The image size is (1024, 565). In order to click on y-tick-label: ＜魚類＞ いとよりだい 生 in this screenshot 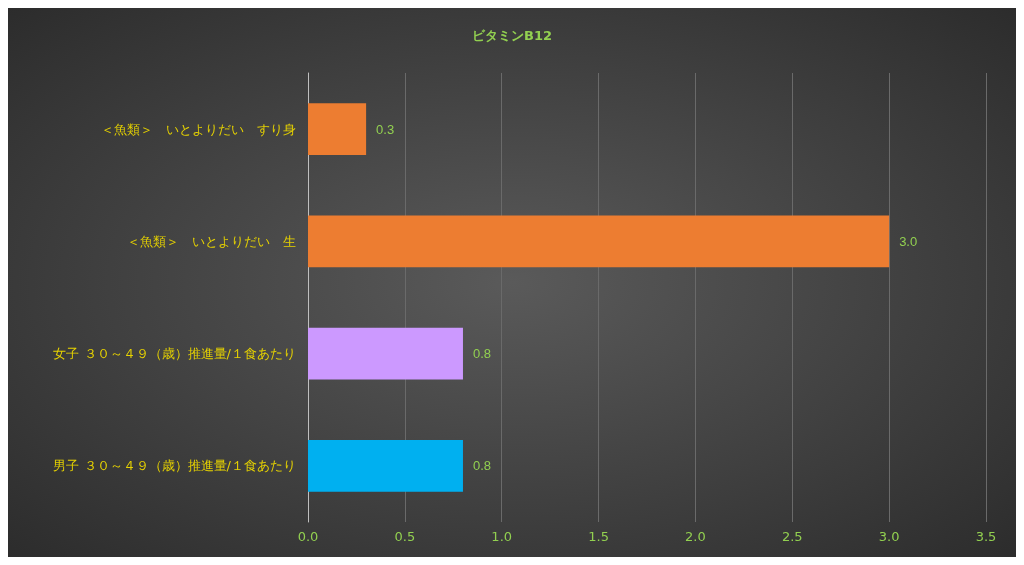, I will do `click(211, 241)`.